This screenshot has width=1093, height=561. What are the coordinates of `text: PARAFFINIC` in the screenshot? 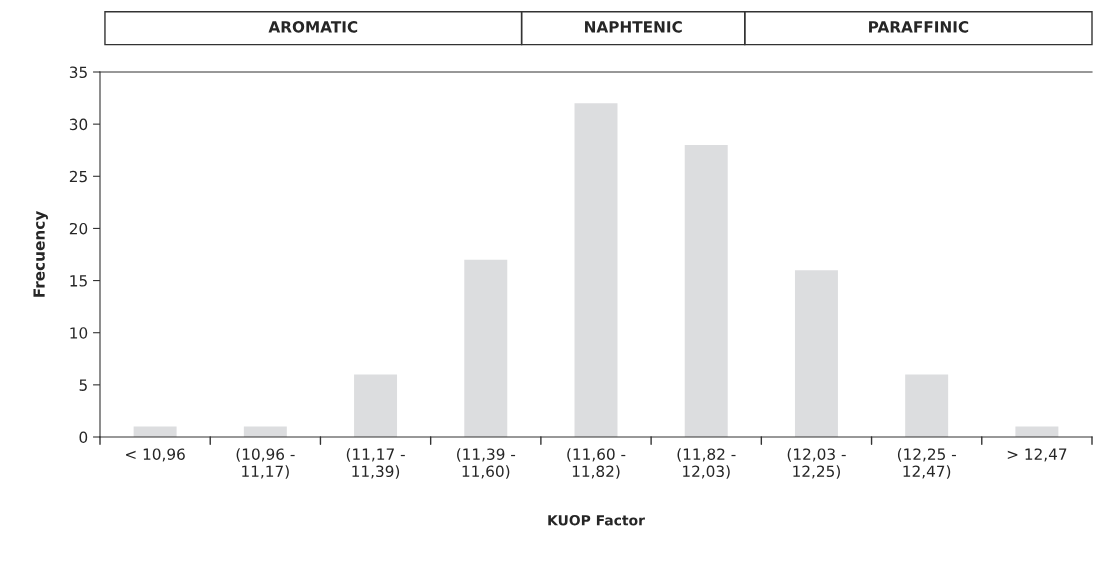 It's located at (919, 27).